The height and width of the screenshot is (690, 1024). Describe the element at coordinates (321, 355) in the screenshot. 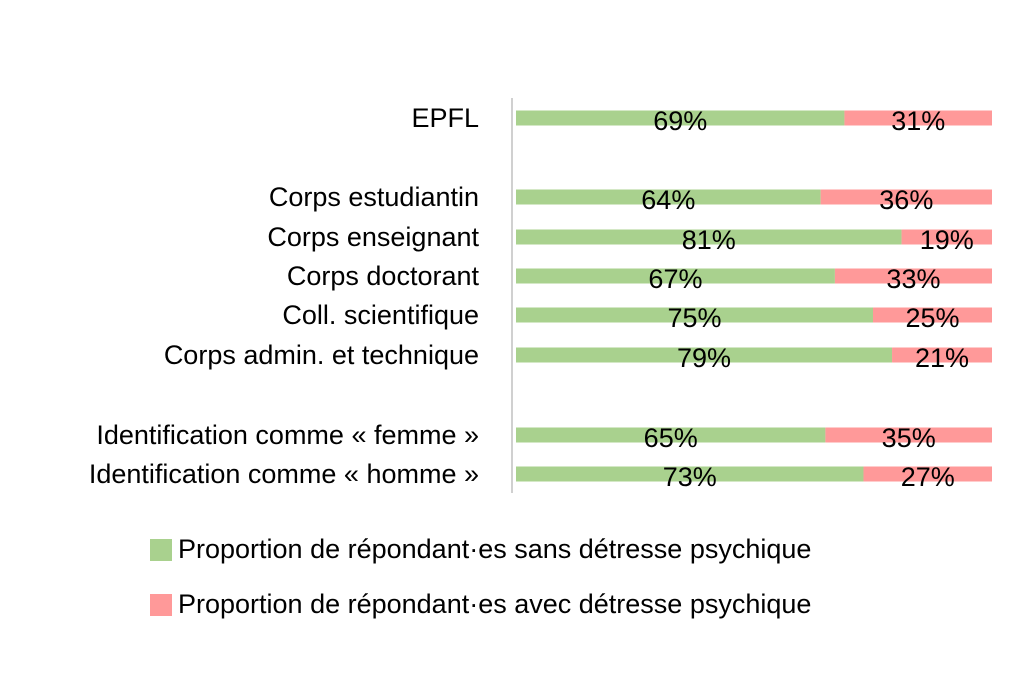

I see `category-label: Corps admin. et technique` at that location.